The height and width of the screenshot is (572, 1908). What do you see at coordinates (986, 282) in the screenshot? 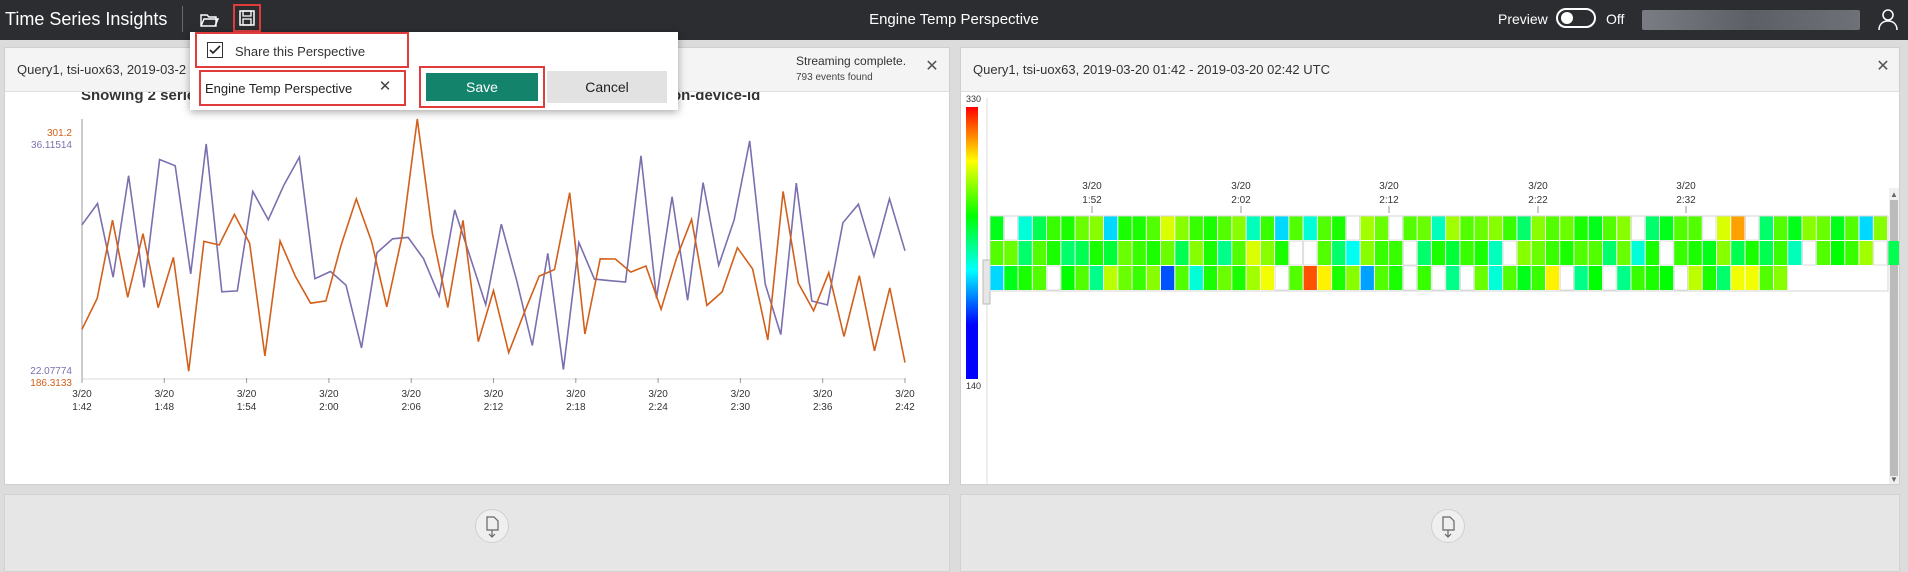
I see `splitter-handle` at bounding box center [986, 282].